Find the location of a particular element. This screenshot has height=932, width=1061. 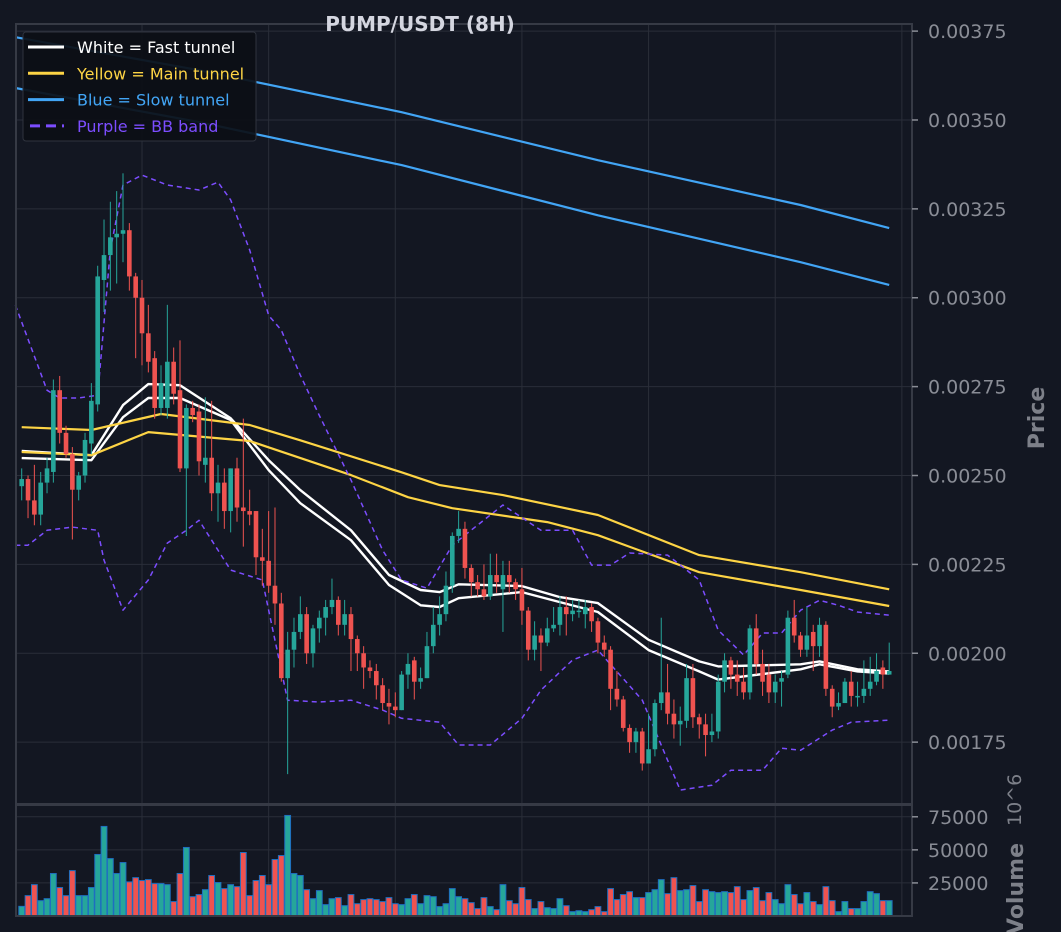

legend-label: White = Fast tunnel is located at coordinates (156, 47).